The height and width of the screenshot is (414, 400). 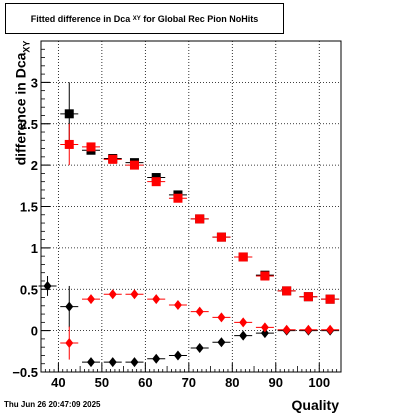 I want to click on y-tick-label: 1.5, so click(x=29, y=207).